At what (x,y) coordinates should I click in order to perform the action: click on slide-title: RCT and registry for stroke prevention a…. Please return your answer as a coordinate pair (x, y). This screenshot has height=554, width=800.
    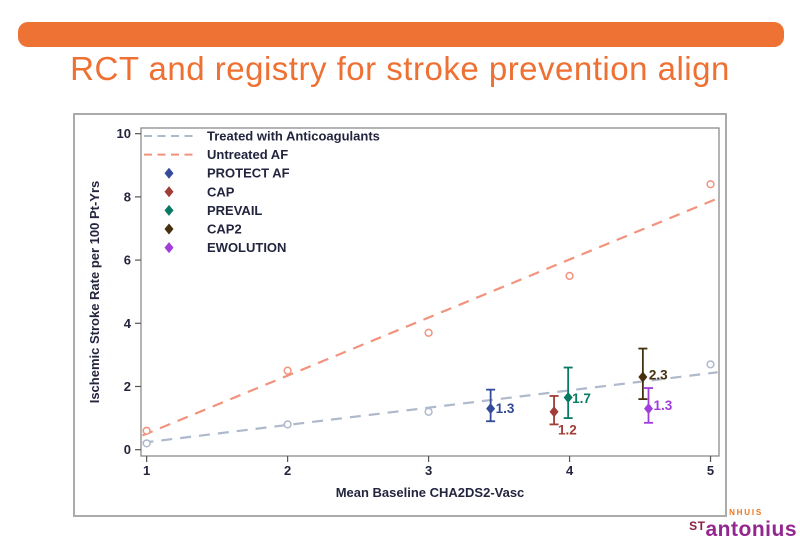
    Looking at the image, I should click on (400, 68).